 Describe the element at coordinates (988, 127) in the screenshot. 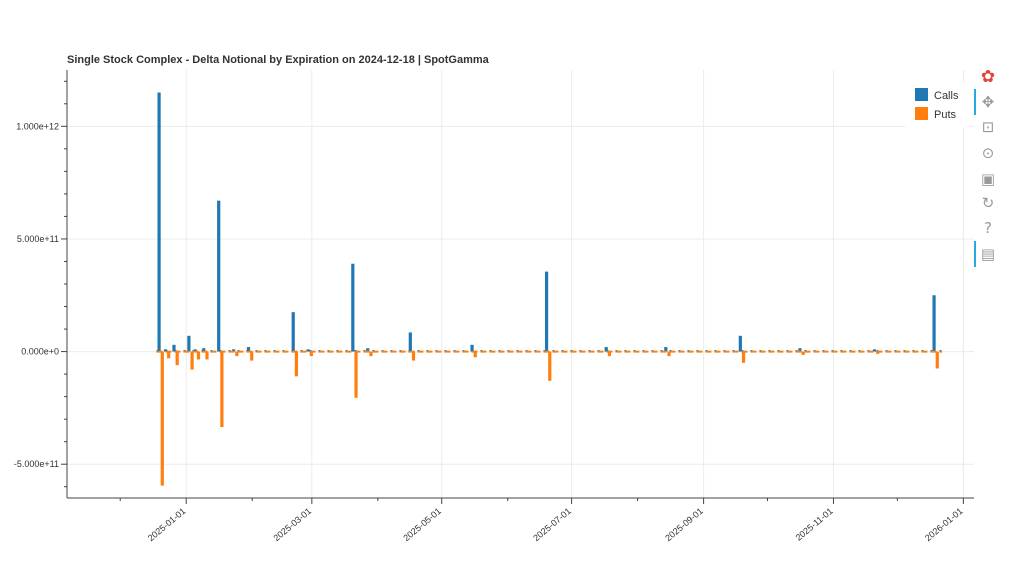

I see `box-zoom-icon: ⊡` at that location.